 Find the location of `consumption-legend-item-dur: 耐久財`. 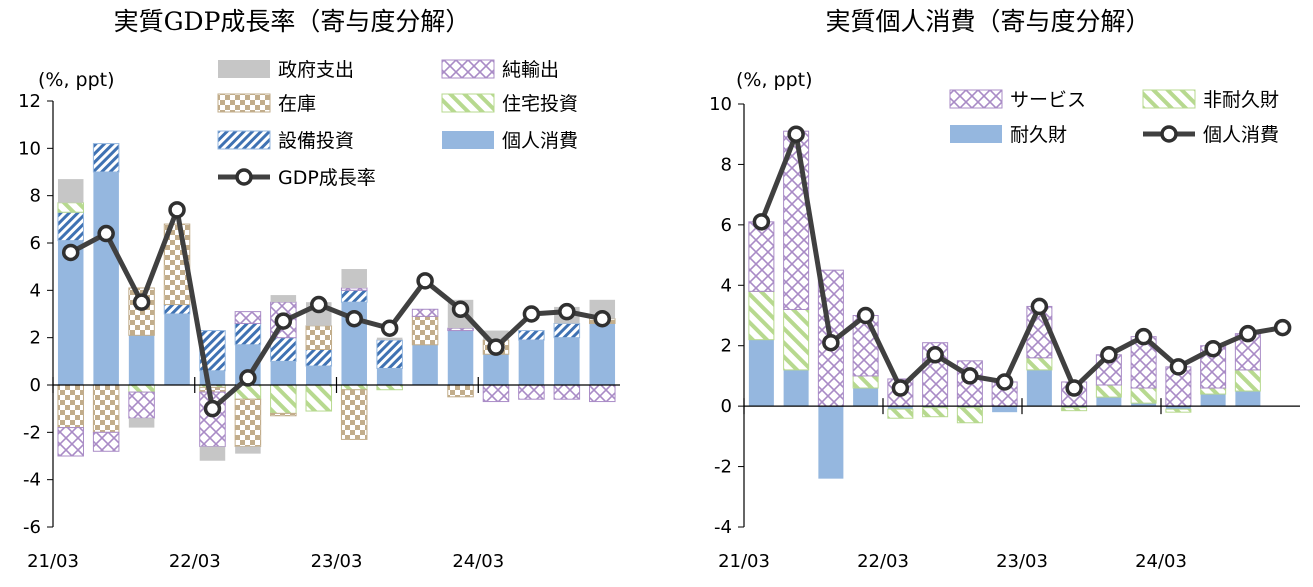

consumption-legend-item-dur: 耐久財 is located at coordinates (1008, 135).